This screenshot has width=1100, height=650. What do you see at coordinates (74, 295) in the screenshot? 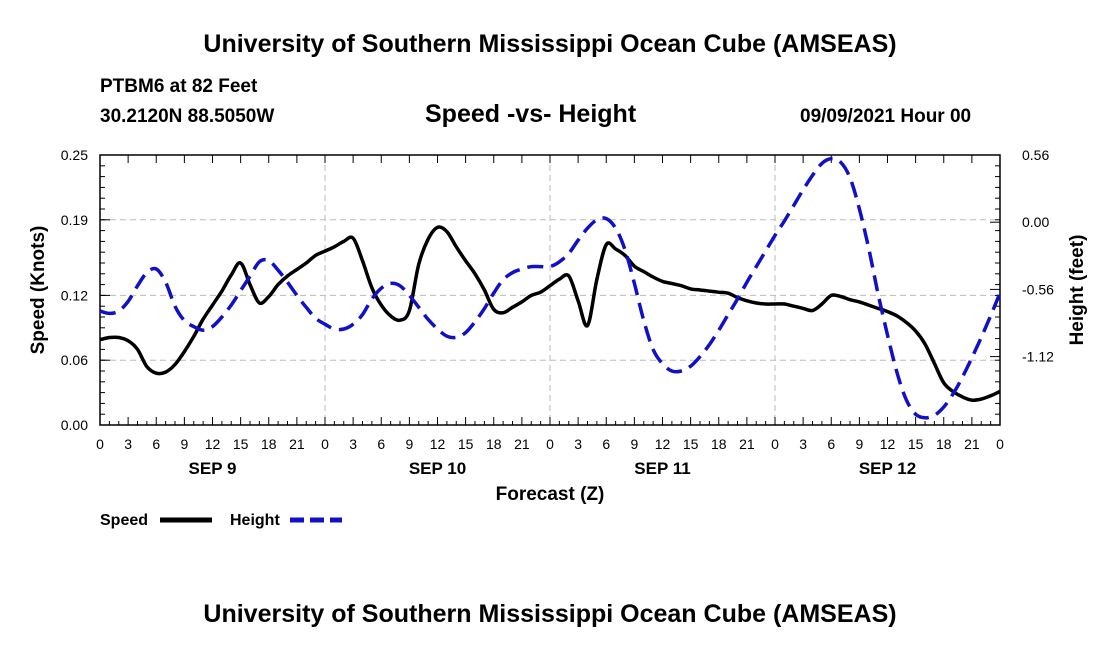
I see `y-tick-label: 0.12` at bounding box center [74, 295].